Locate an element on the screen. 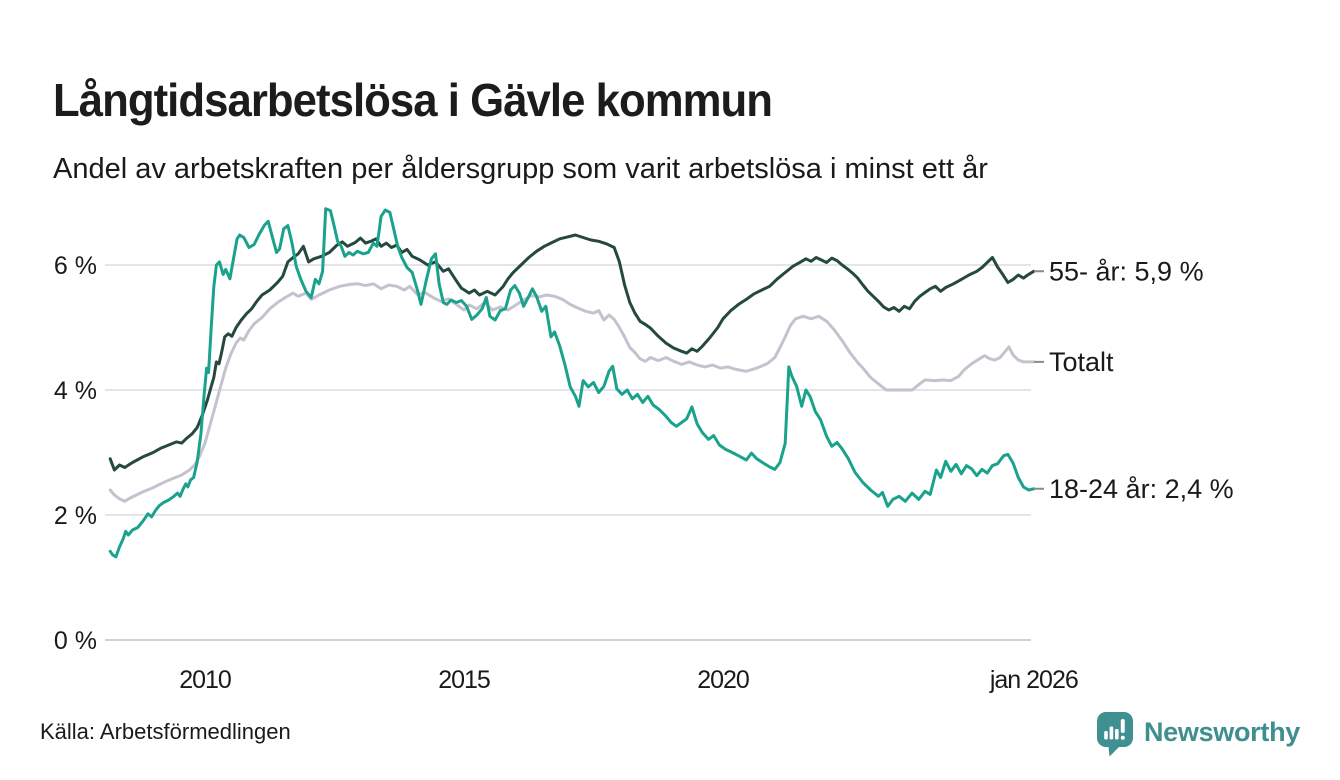 The height and width of the screenshot is (780, 1340). series-end-label-totalt: Totalt is located at coordinates (1081, 362).